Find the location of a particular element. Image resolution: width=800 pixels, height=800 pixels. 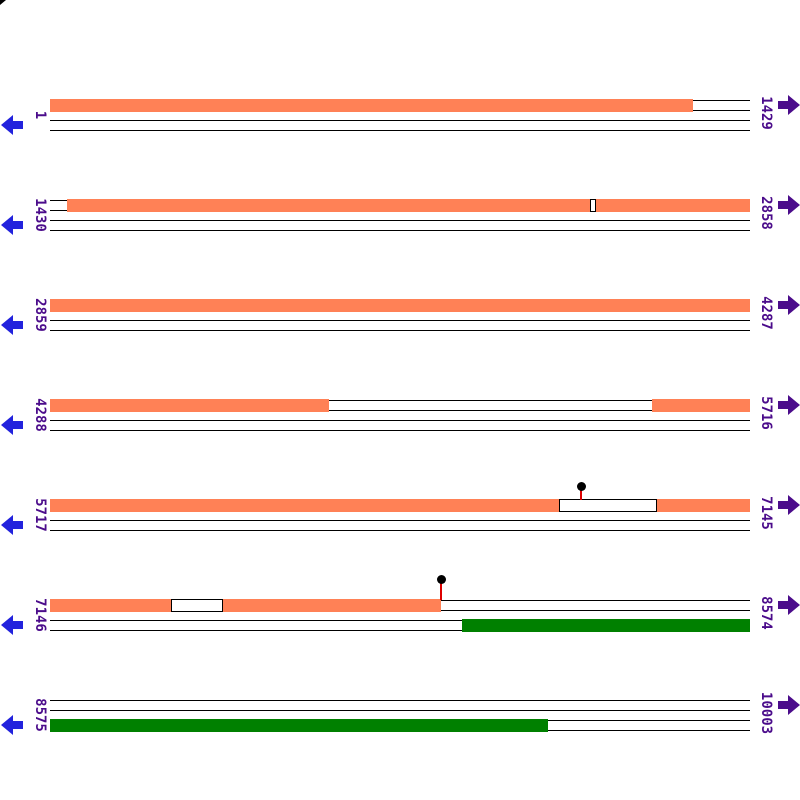

row-end-position-label: 5716 is located at coordinates (766, 413).